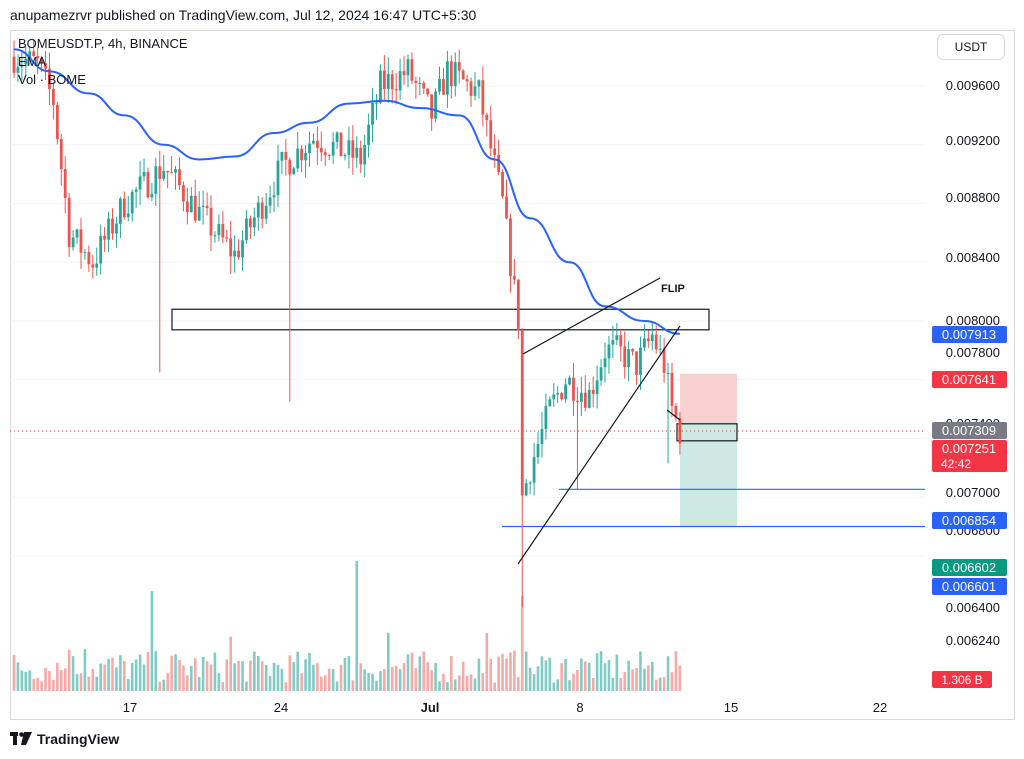 This screenshot has height=759, width=1024. I want to click on price-label-stop: 0.007641, so click(969, 379).